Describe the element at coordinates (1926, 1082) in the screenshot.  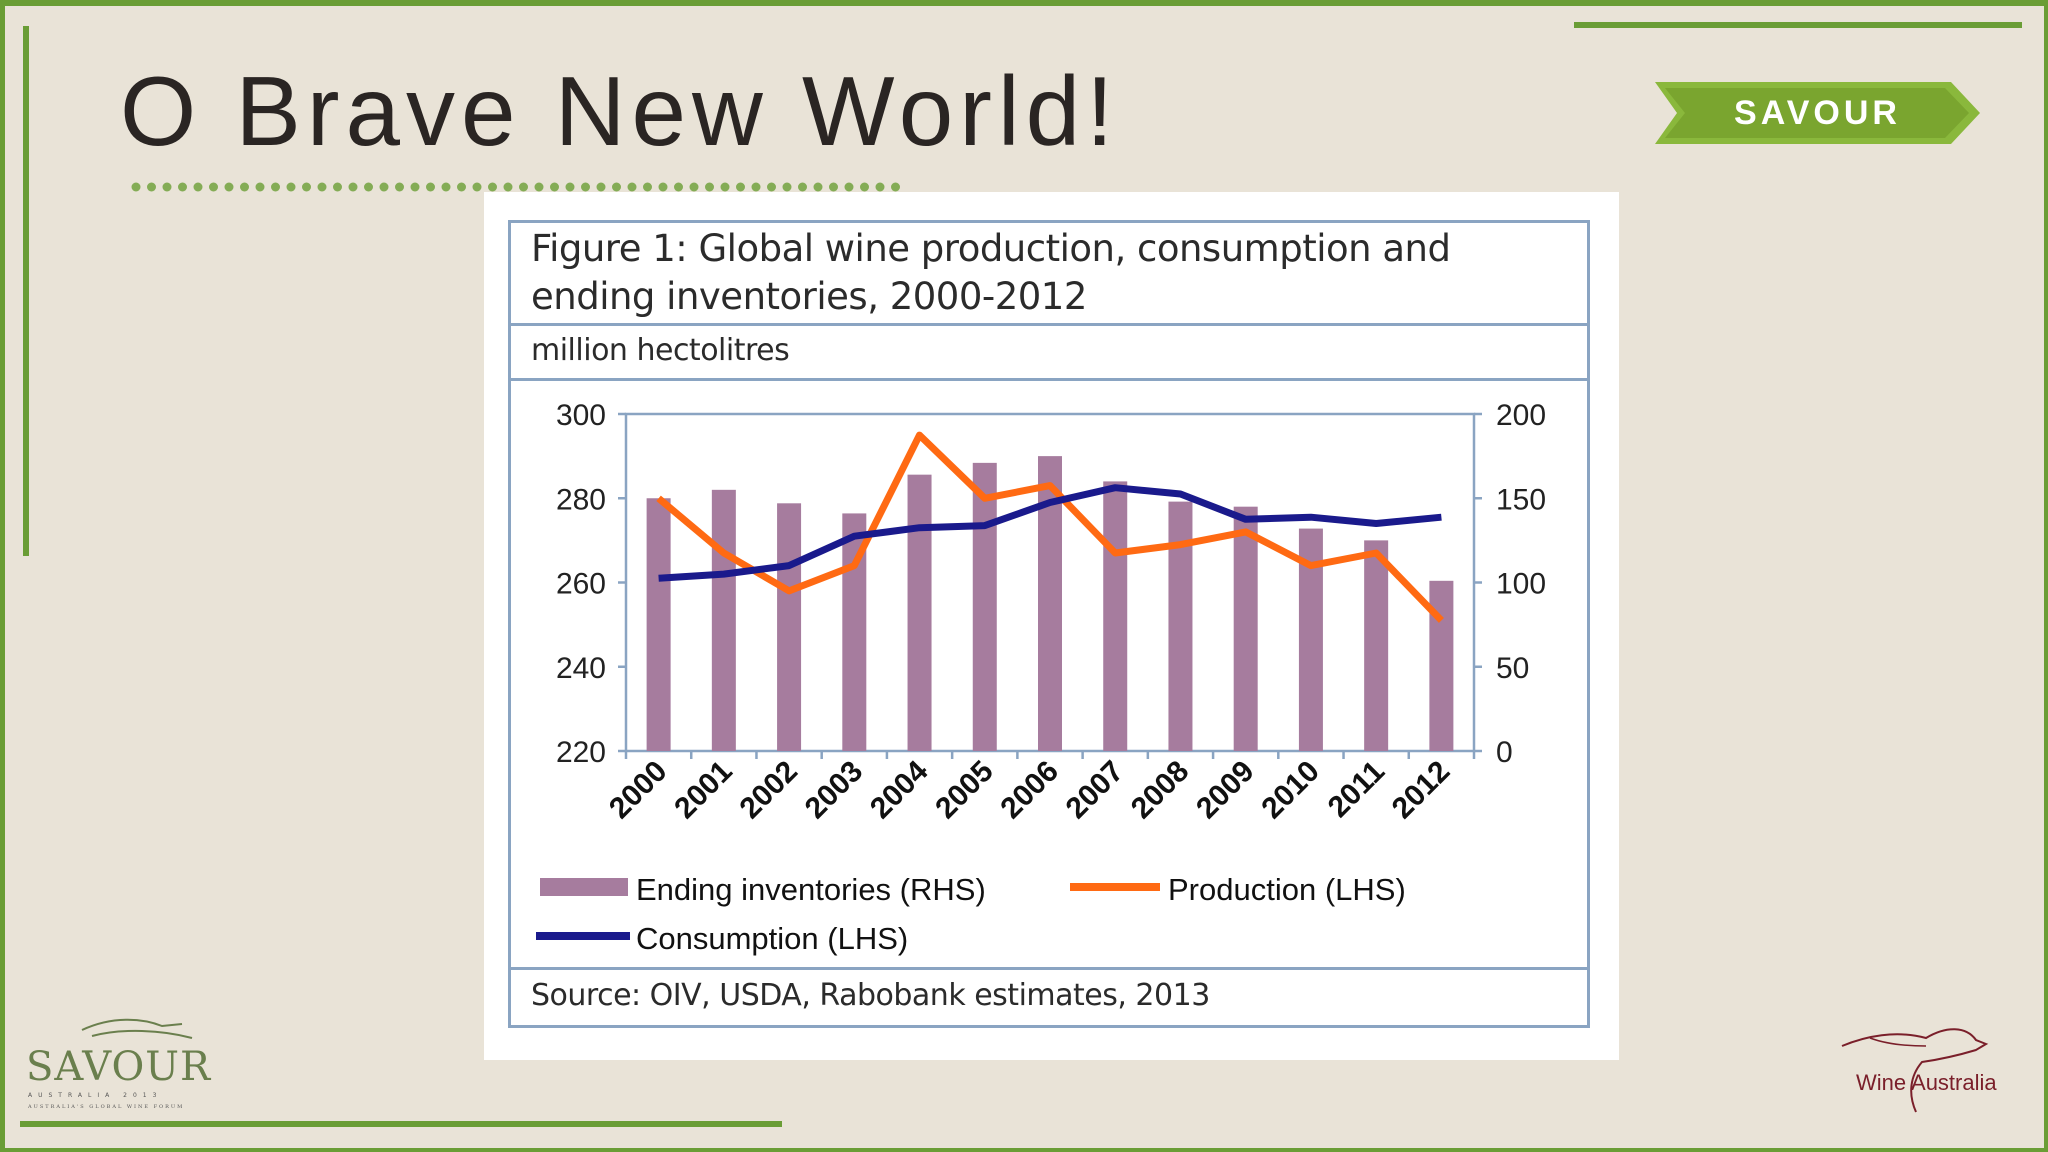
I see `wine-australia-wordmark: Wine Australia` at that location.